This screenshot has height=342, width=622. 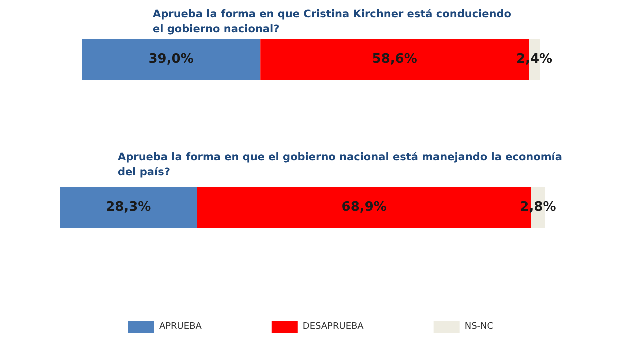 I want to click on legend-label: NS-NC, so click(x=479, y=327).